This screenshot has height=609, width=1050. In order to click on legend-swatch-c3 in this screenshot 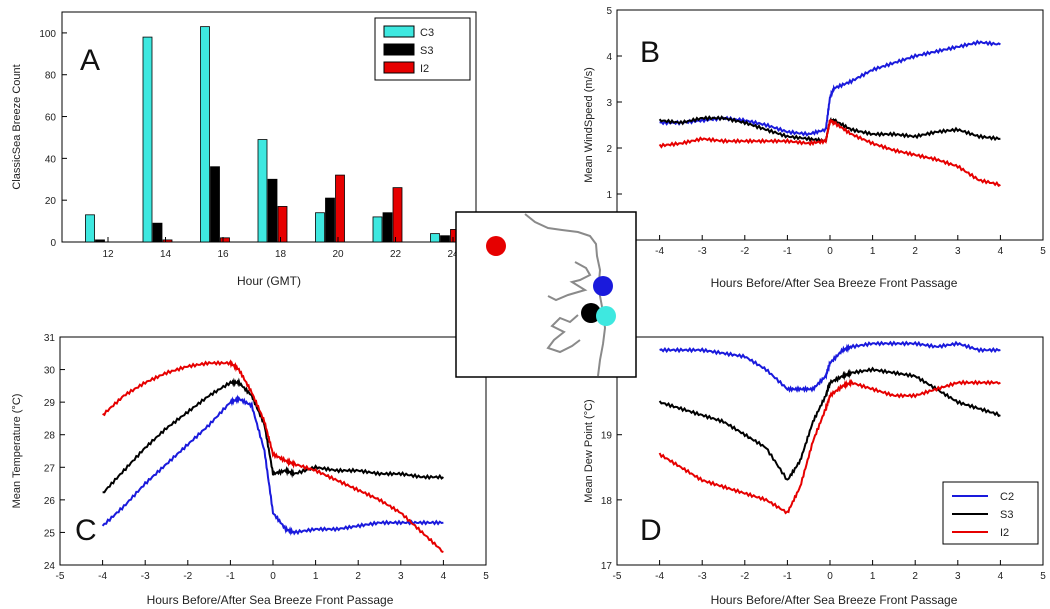, I will do `click(399, 31)`.